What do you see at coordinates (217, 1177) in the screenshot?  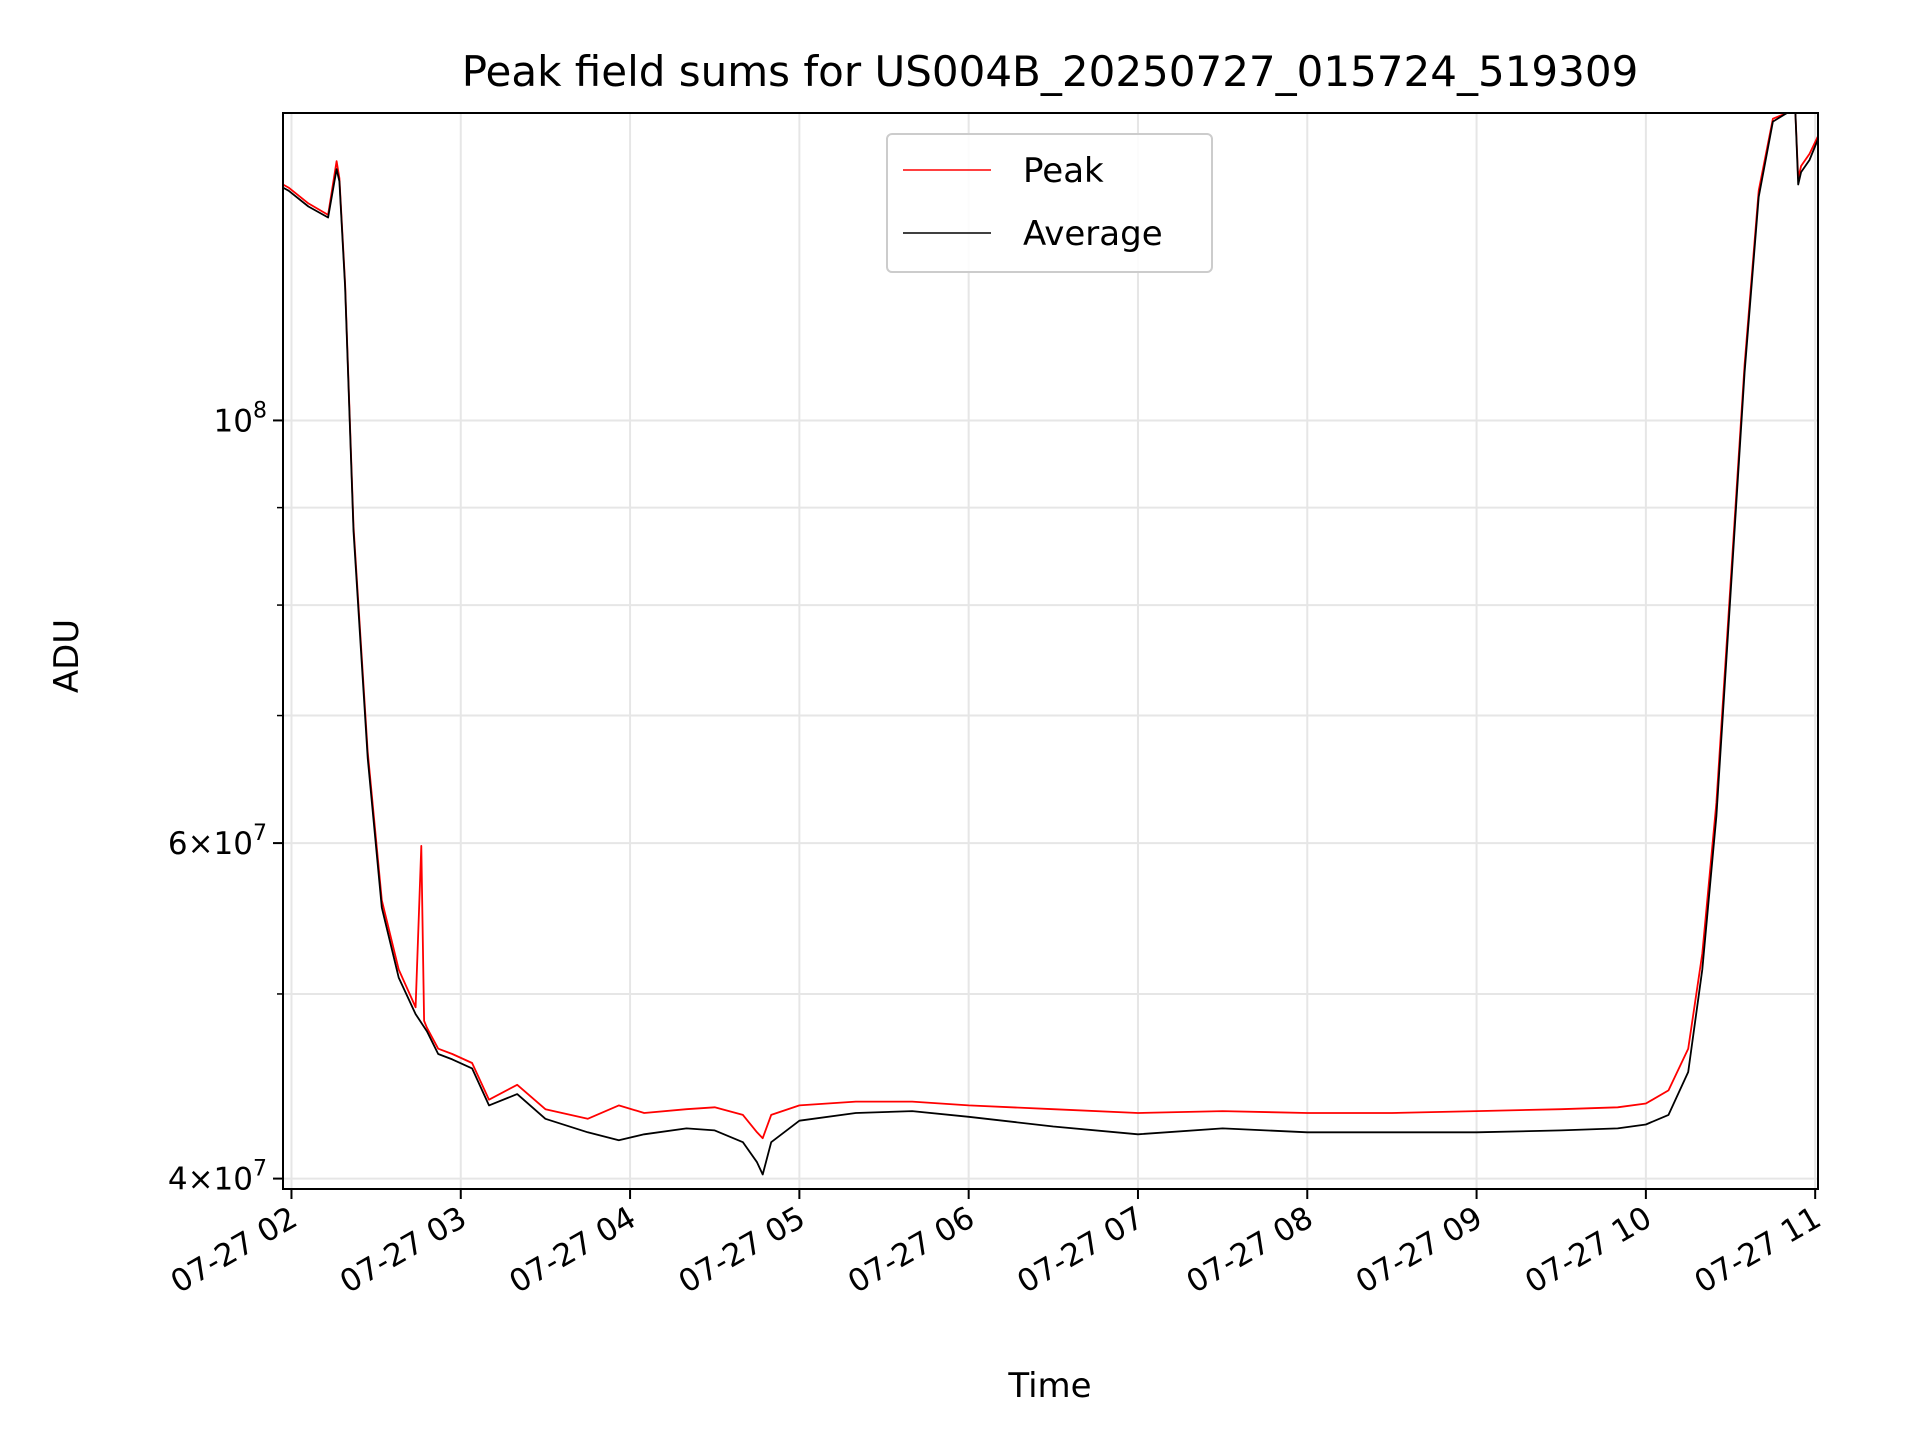 I see `y-tick-label: 4×107` at bounding box center [217, 1177].